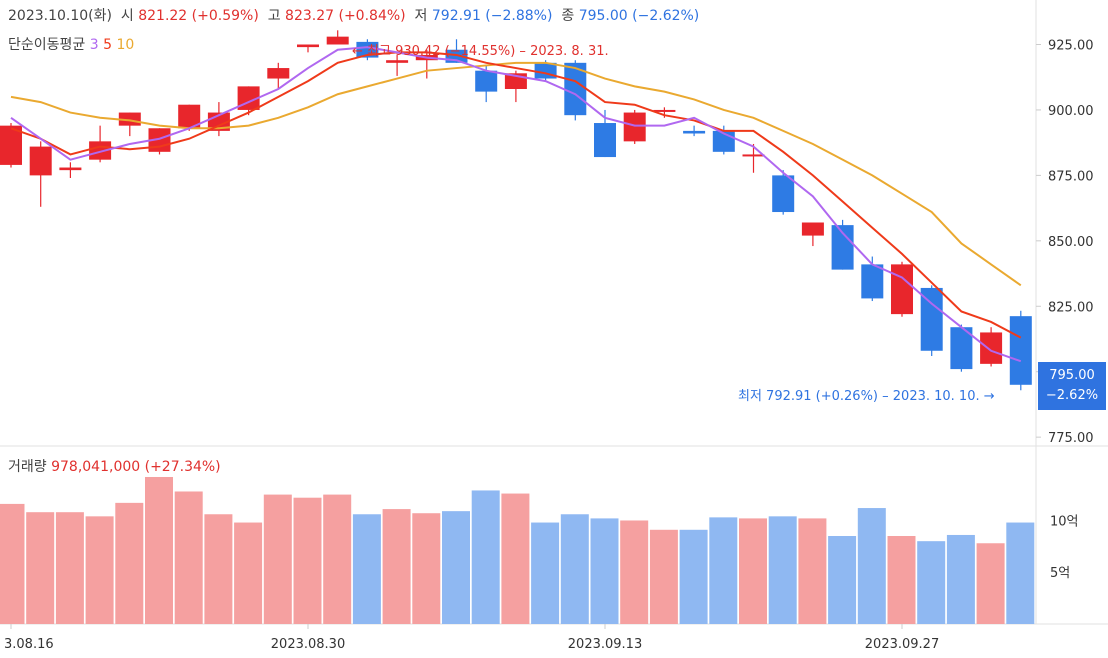 The height and width of the screenshot is (658, 1108). What do you see at coordinates (29, 644) in the screenshot?
I see `time-tick-label: 3.08.16` at bounding box center [29, 644].